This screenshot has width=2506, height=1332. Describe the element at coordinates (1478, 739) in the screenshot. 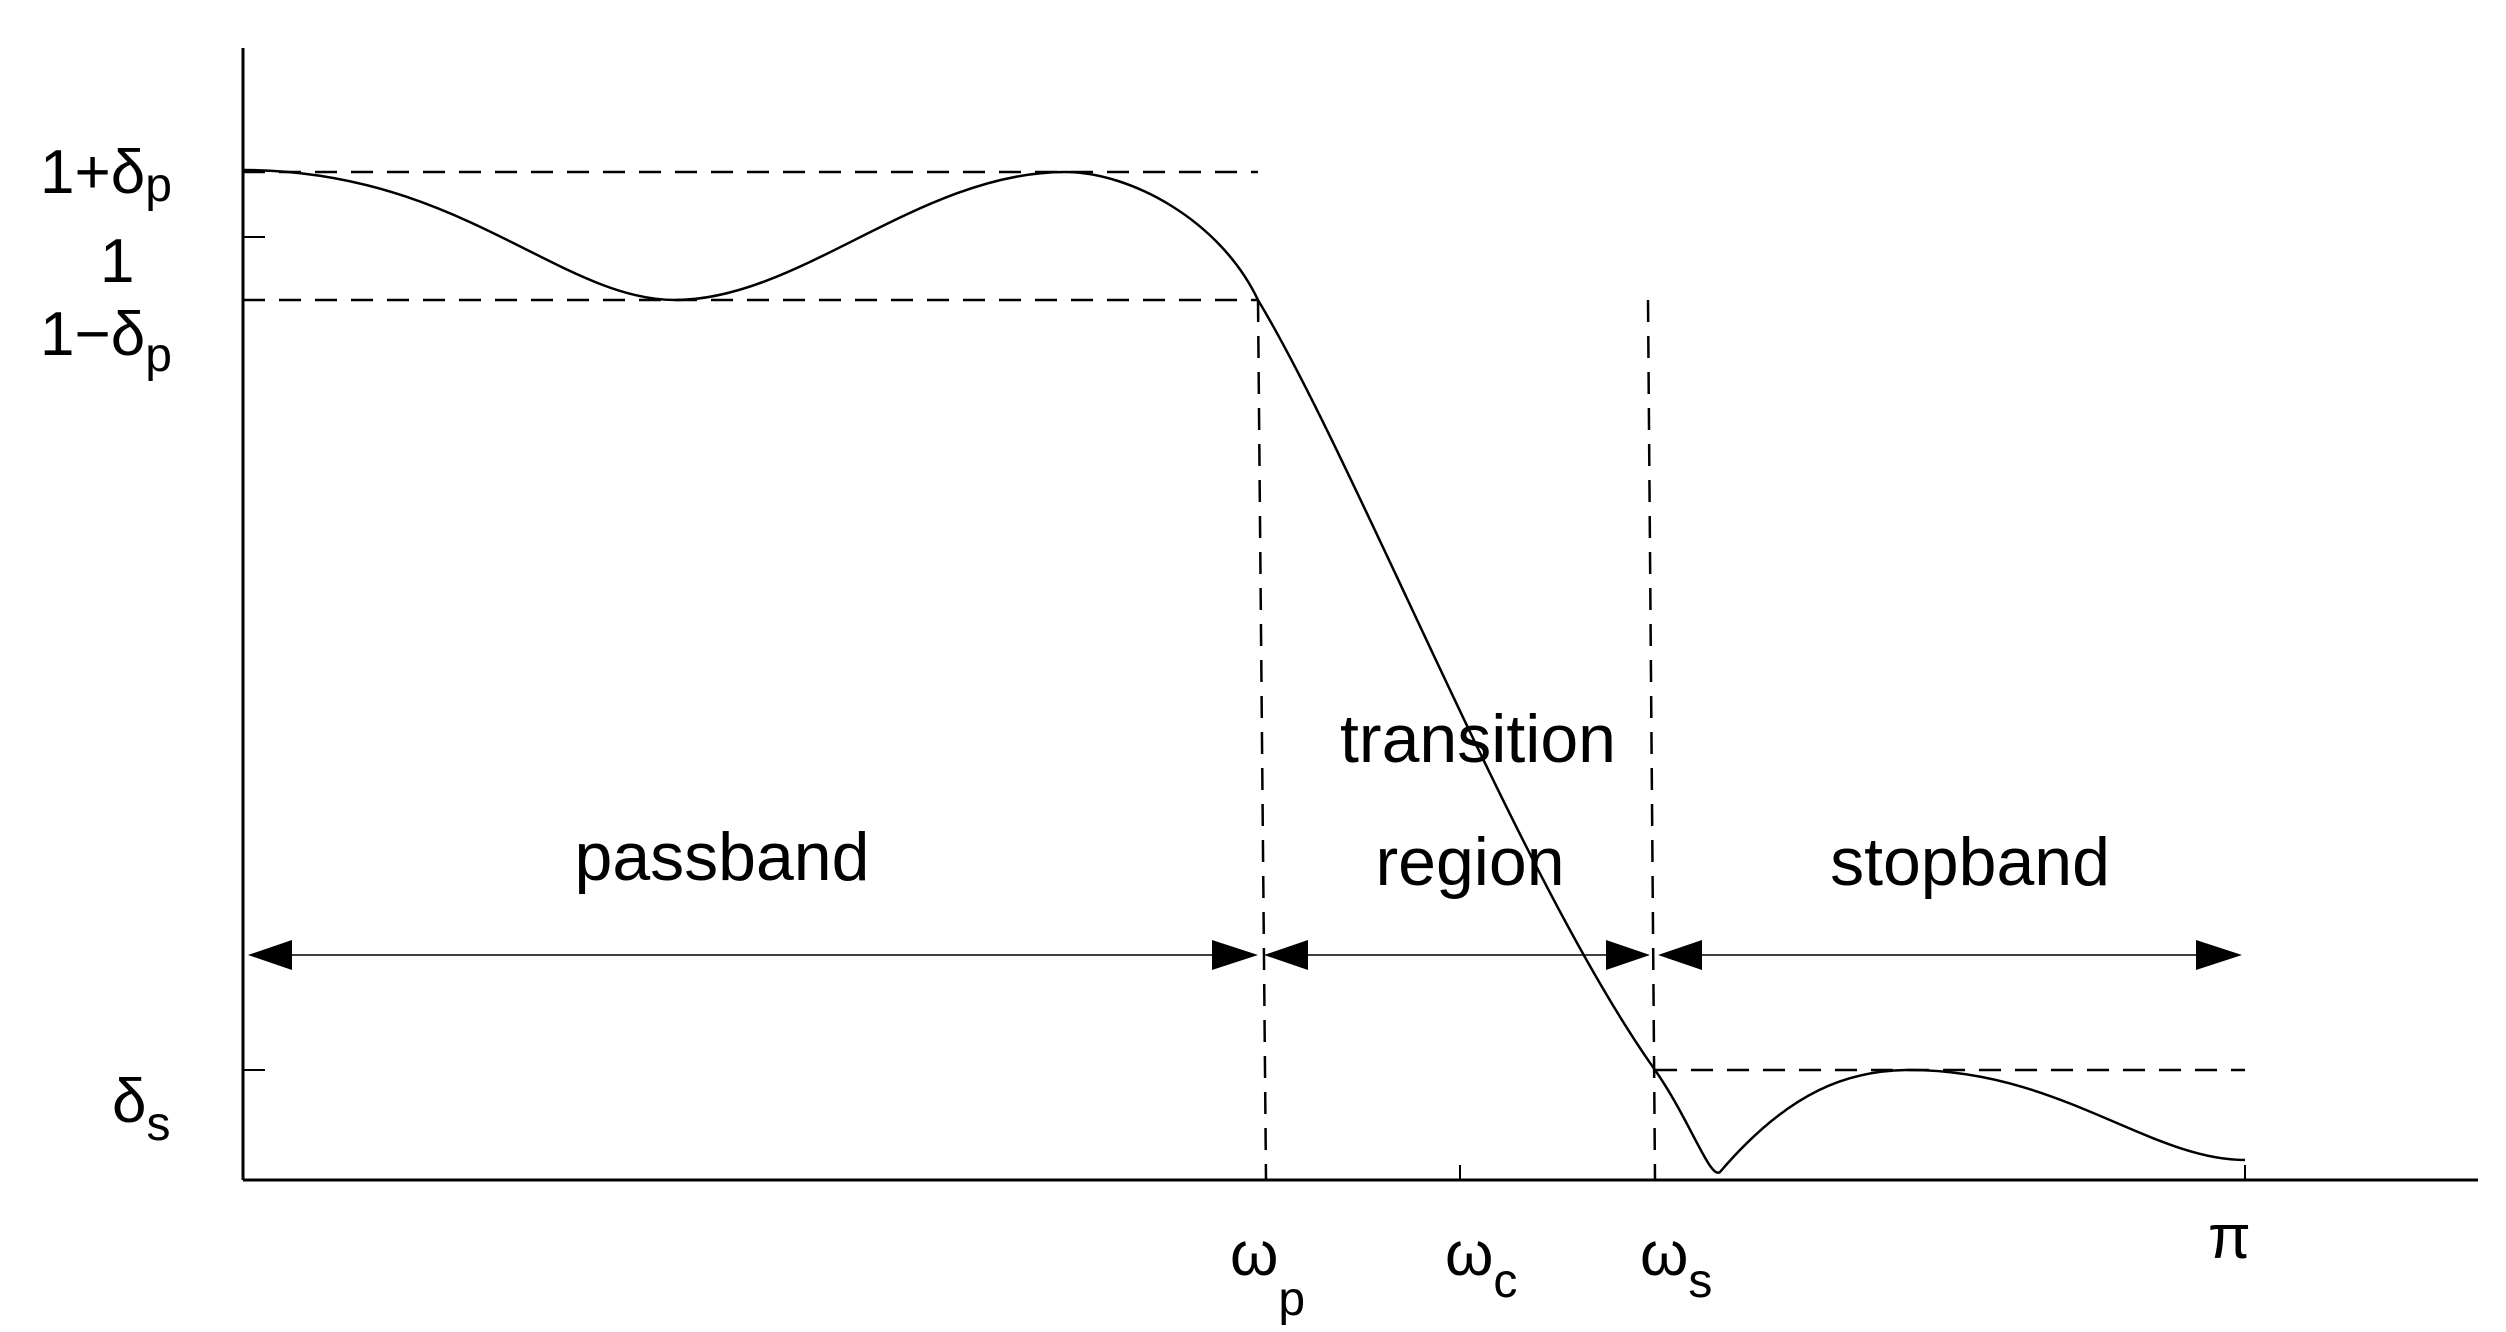

I see `transition-label: transition` at that location.